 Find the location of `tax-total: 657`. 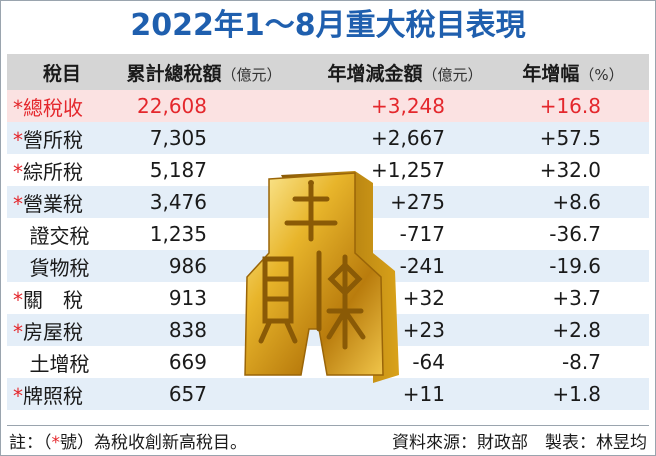

tax-total: 657 is located at coordinates (187, 394).